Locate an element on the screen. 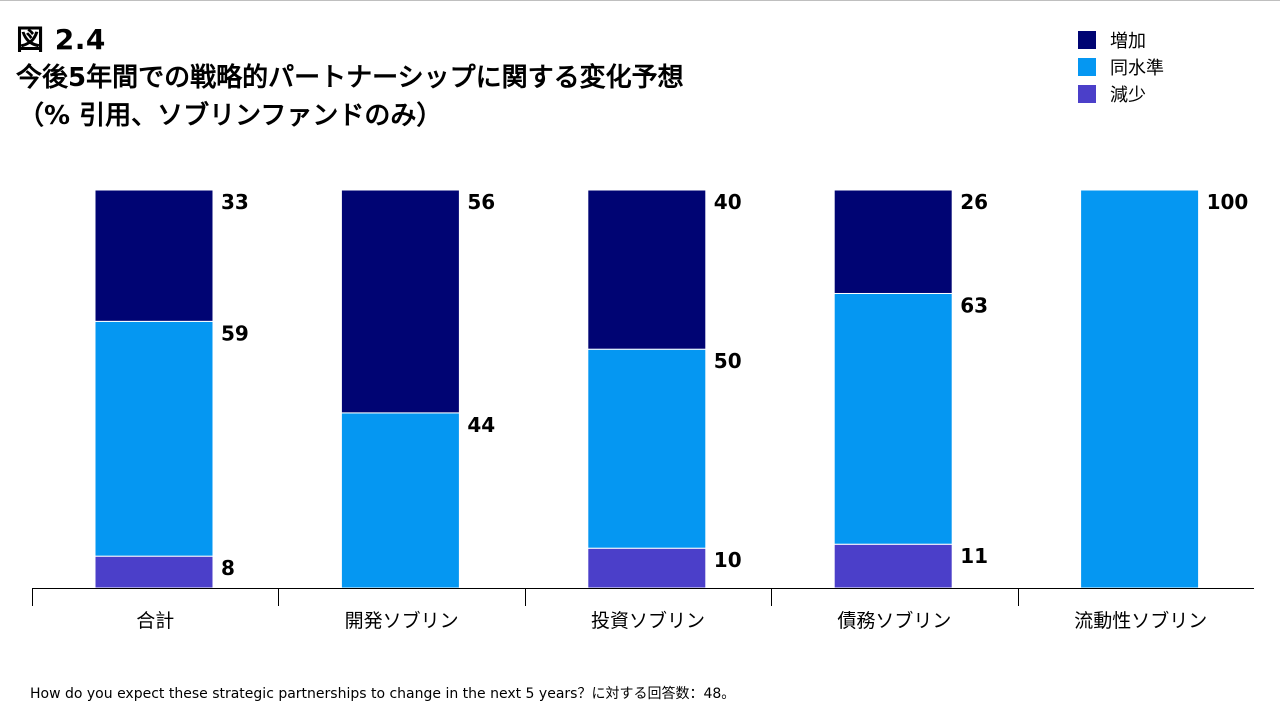 The height and width of the screenshot is (720, 1280). legend-item-same: 同水準 is located at coordinates (1121, 66).